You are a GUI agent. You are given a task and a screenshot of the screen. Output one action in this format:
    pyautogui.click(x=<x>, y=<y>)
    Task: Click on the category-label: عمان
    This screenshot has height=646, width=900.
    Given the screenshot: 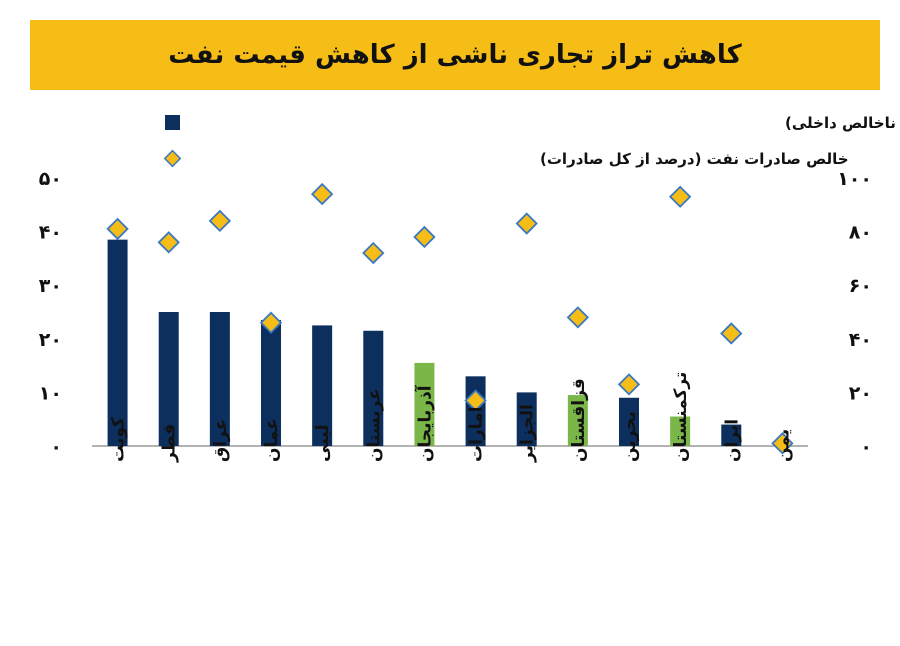 What is the action you would take?
    pyautogui.click(x=272, y=440)
    